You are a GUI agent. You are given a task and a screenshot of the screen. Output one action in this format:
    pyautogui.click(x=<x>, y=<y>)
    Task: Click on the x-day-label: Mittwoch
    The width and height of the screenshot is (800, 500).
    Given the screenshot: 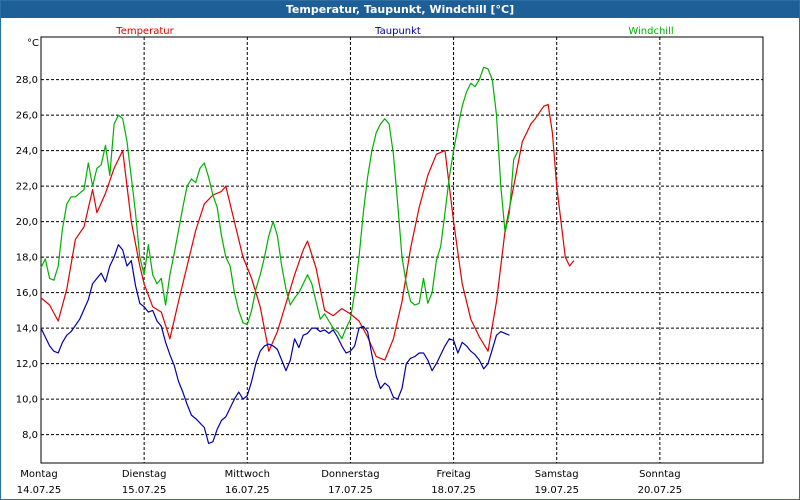 What is the action you would take?
    pyautogui.click(x=247, y=474)
    